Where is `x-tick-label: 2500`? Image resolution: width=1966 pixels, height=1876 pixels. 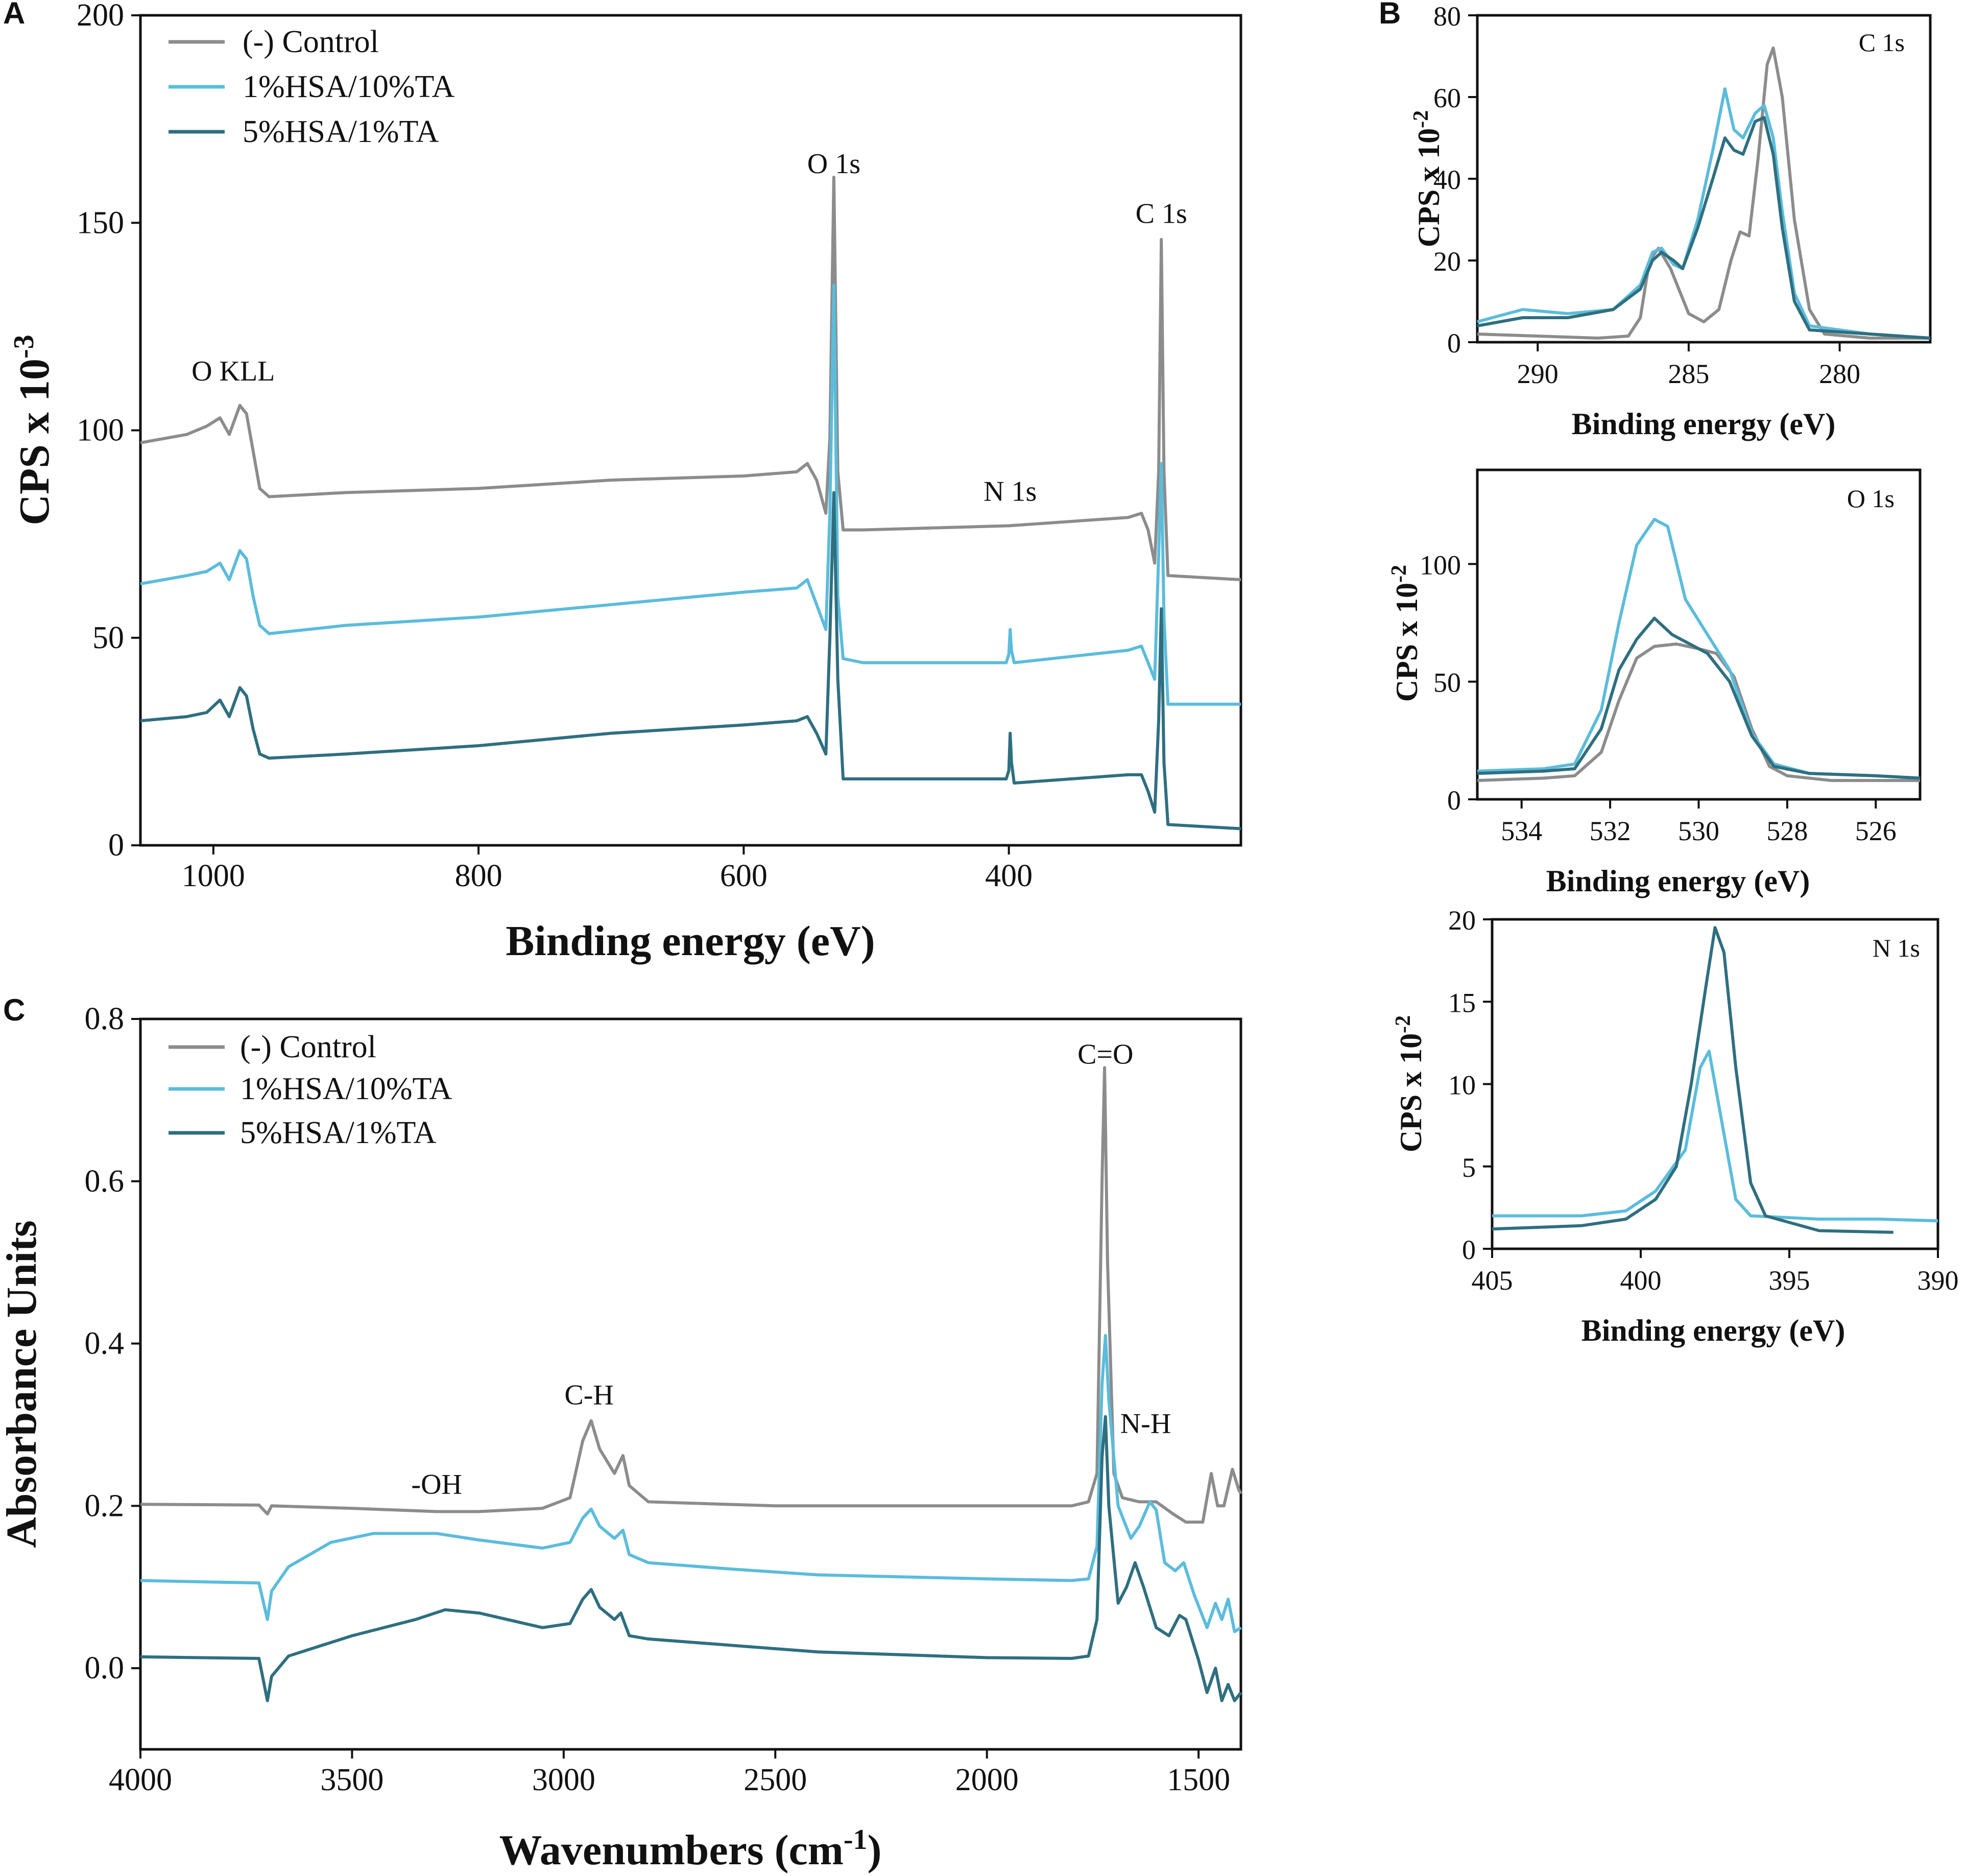 x-tick-label: 2500 is located at coordinates (776, 1780).